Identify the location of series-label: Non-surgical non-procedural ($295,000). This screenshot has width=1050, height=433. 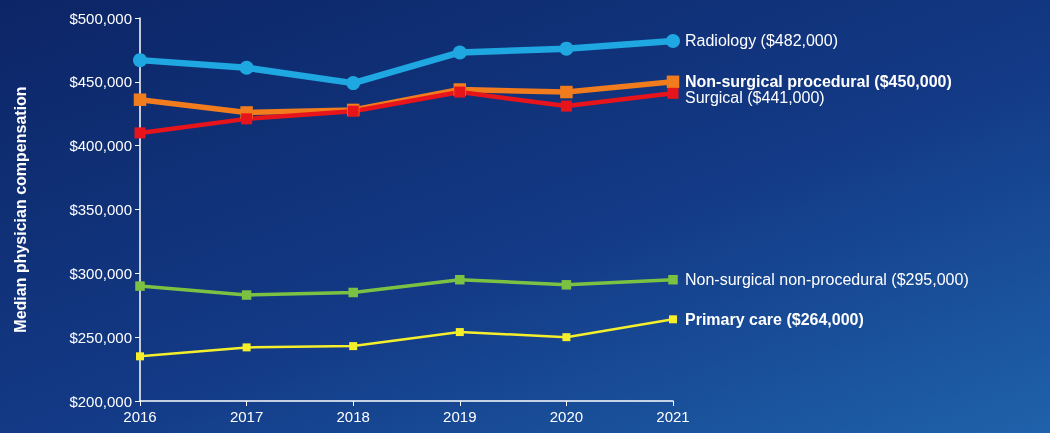
(827, 280).